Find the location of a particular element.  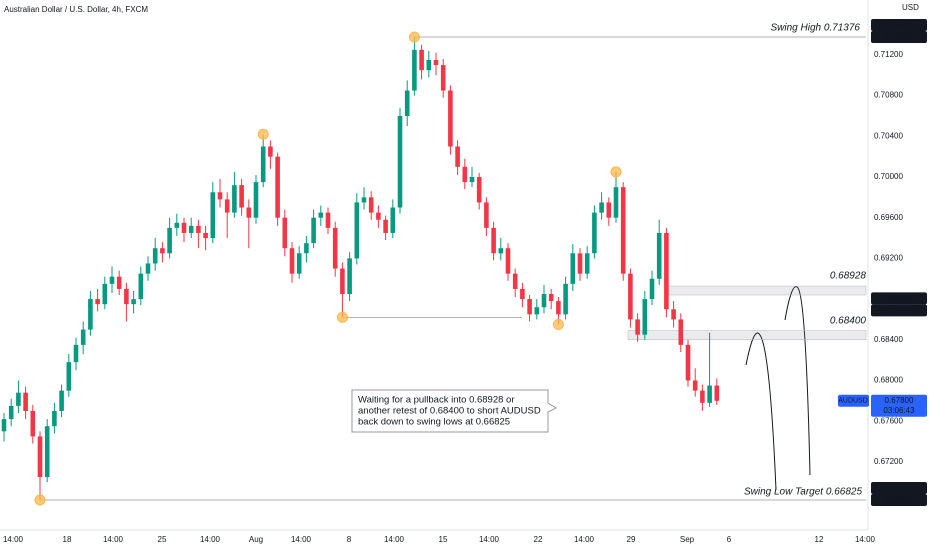

x-tick-label: Aug is located at coordinates (256, 539).